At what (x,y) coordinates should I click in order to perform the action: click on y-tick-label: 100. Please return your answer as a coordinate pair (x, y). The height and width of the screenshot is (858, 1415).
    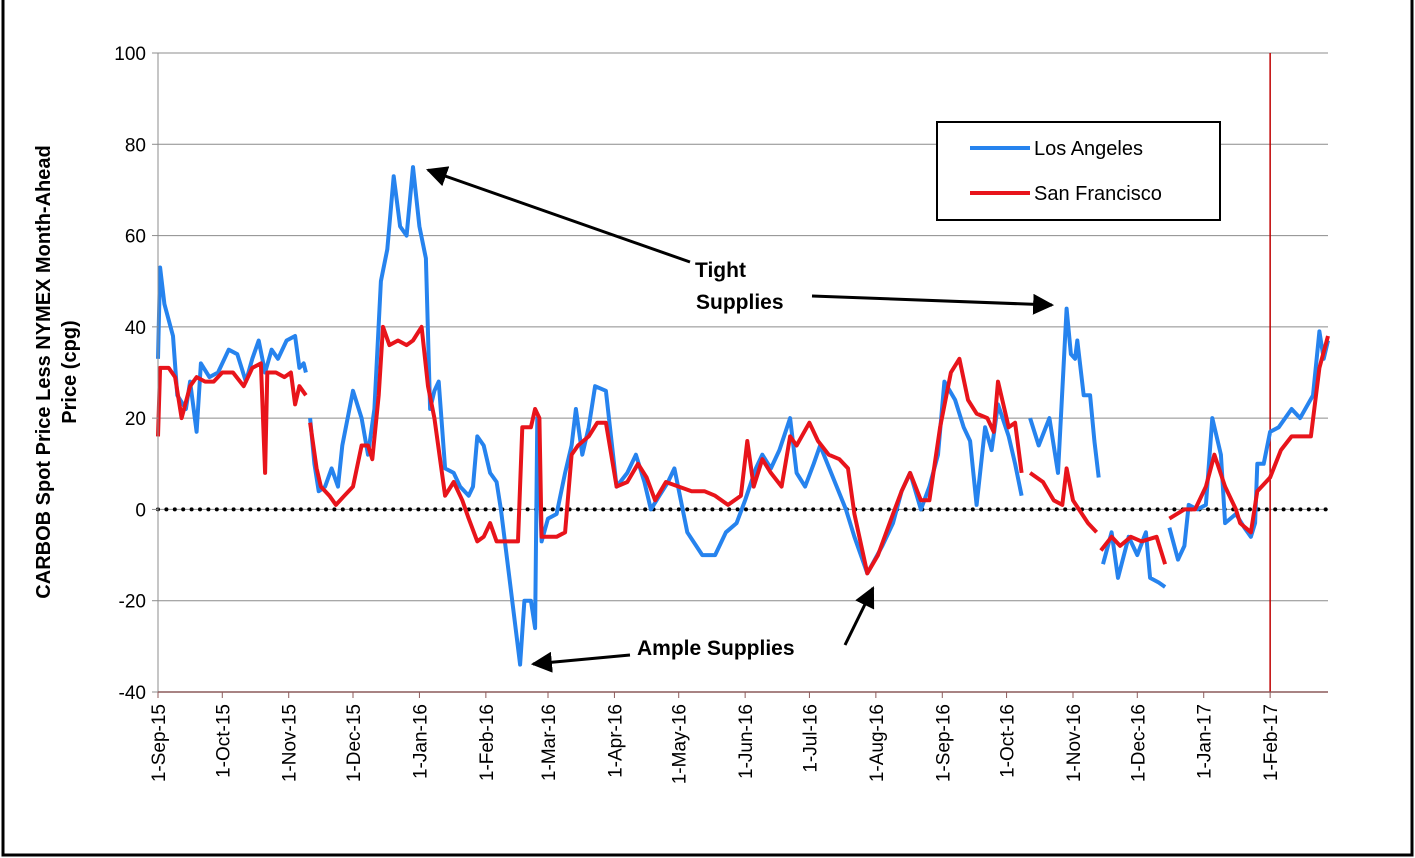
    Looking at the image, I should click on (130, 54).